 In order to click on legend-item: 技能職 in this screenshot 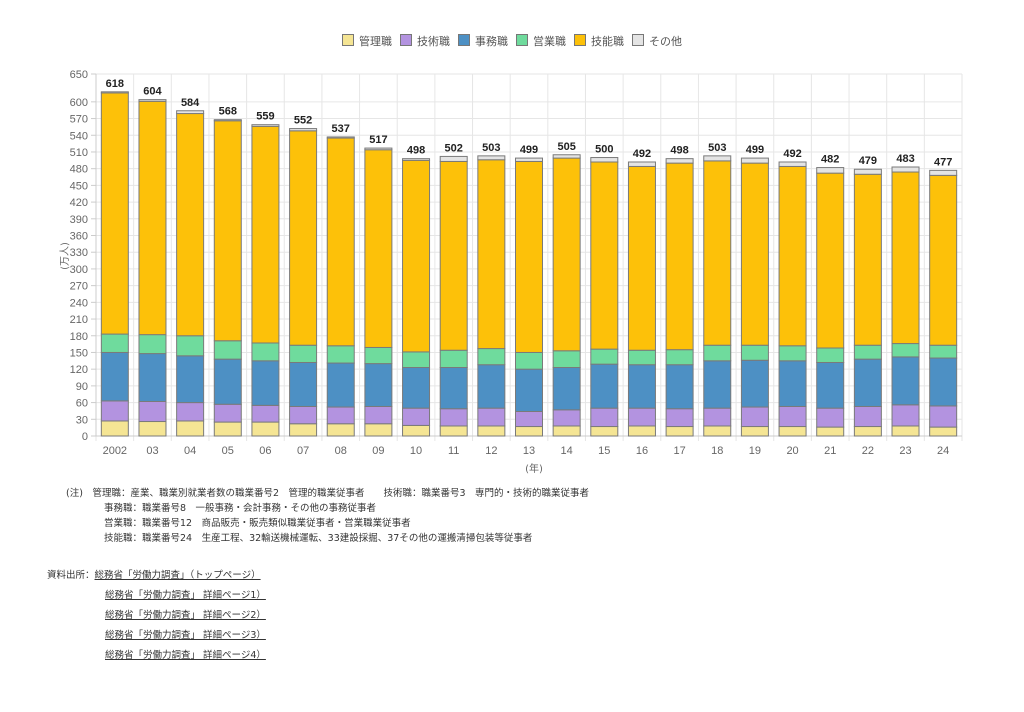, I will do `click(599, 41)`.